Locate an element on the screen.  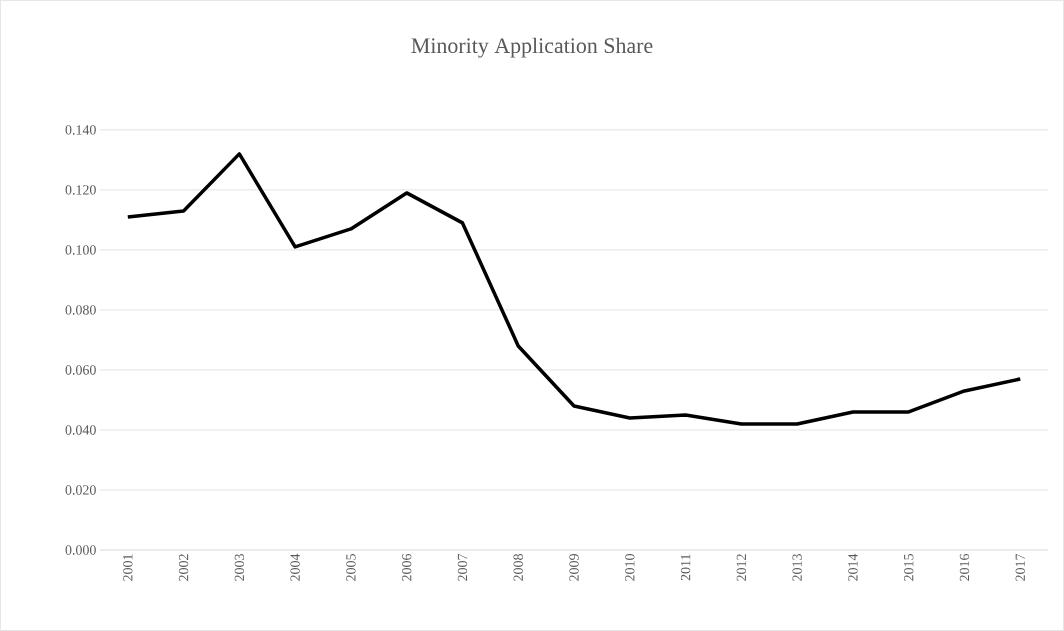
x-tick-label: 2006 is located at coordinates (406, 567).